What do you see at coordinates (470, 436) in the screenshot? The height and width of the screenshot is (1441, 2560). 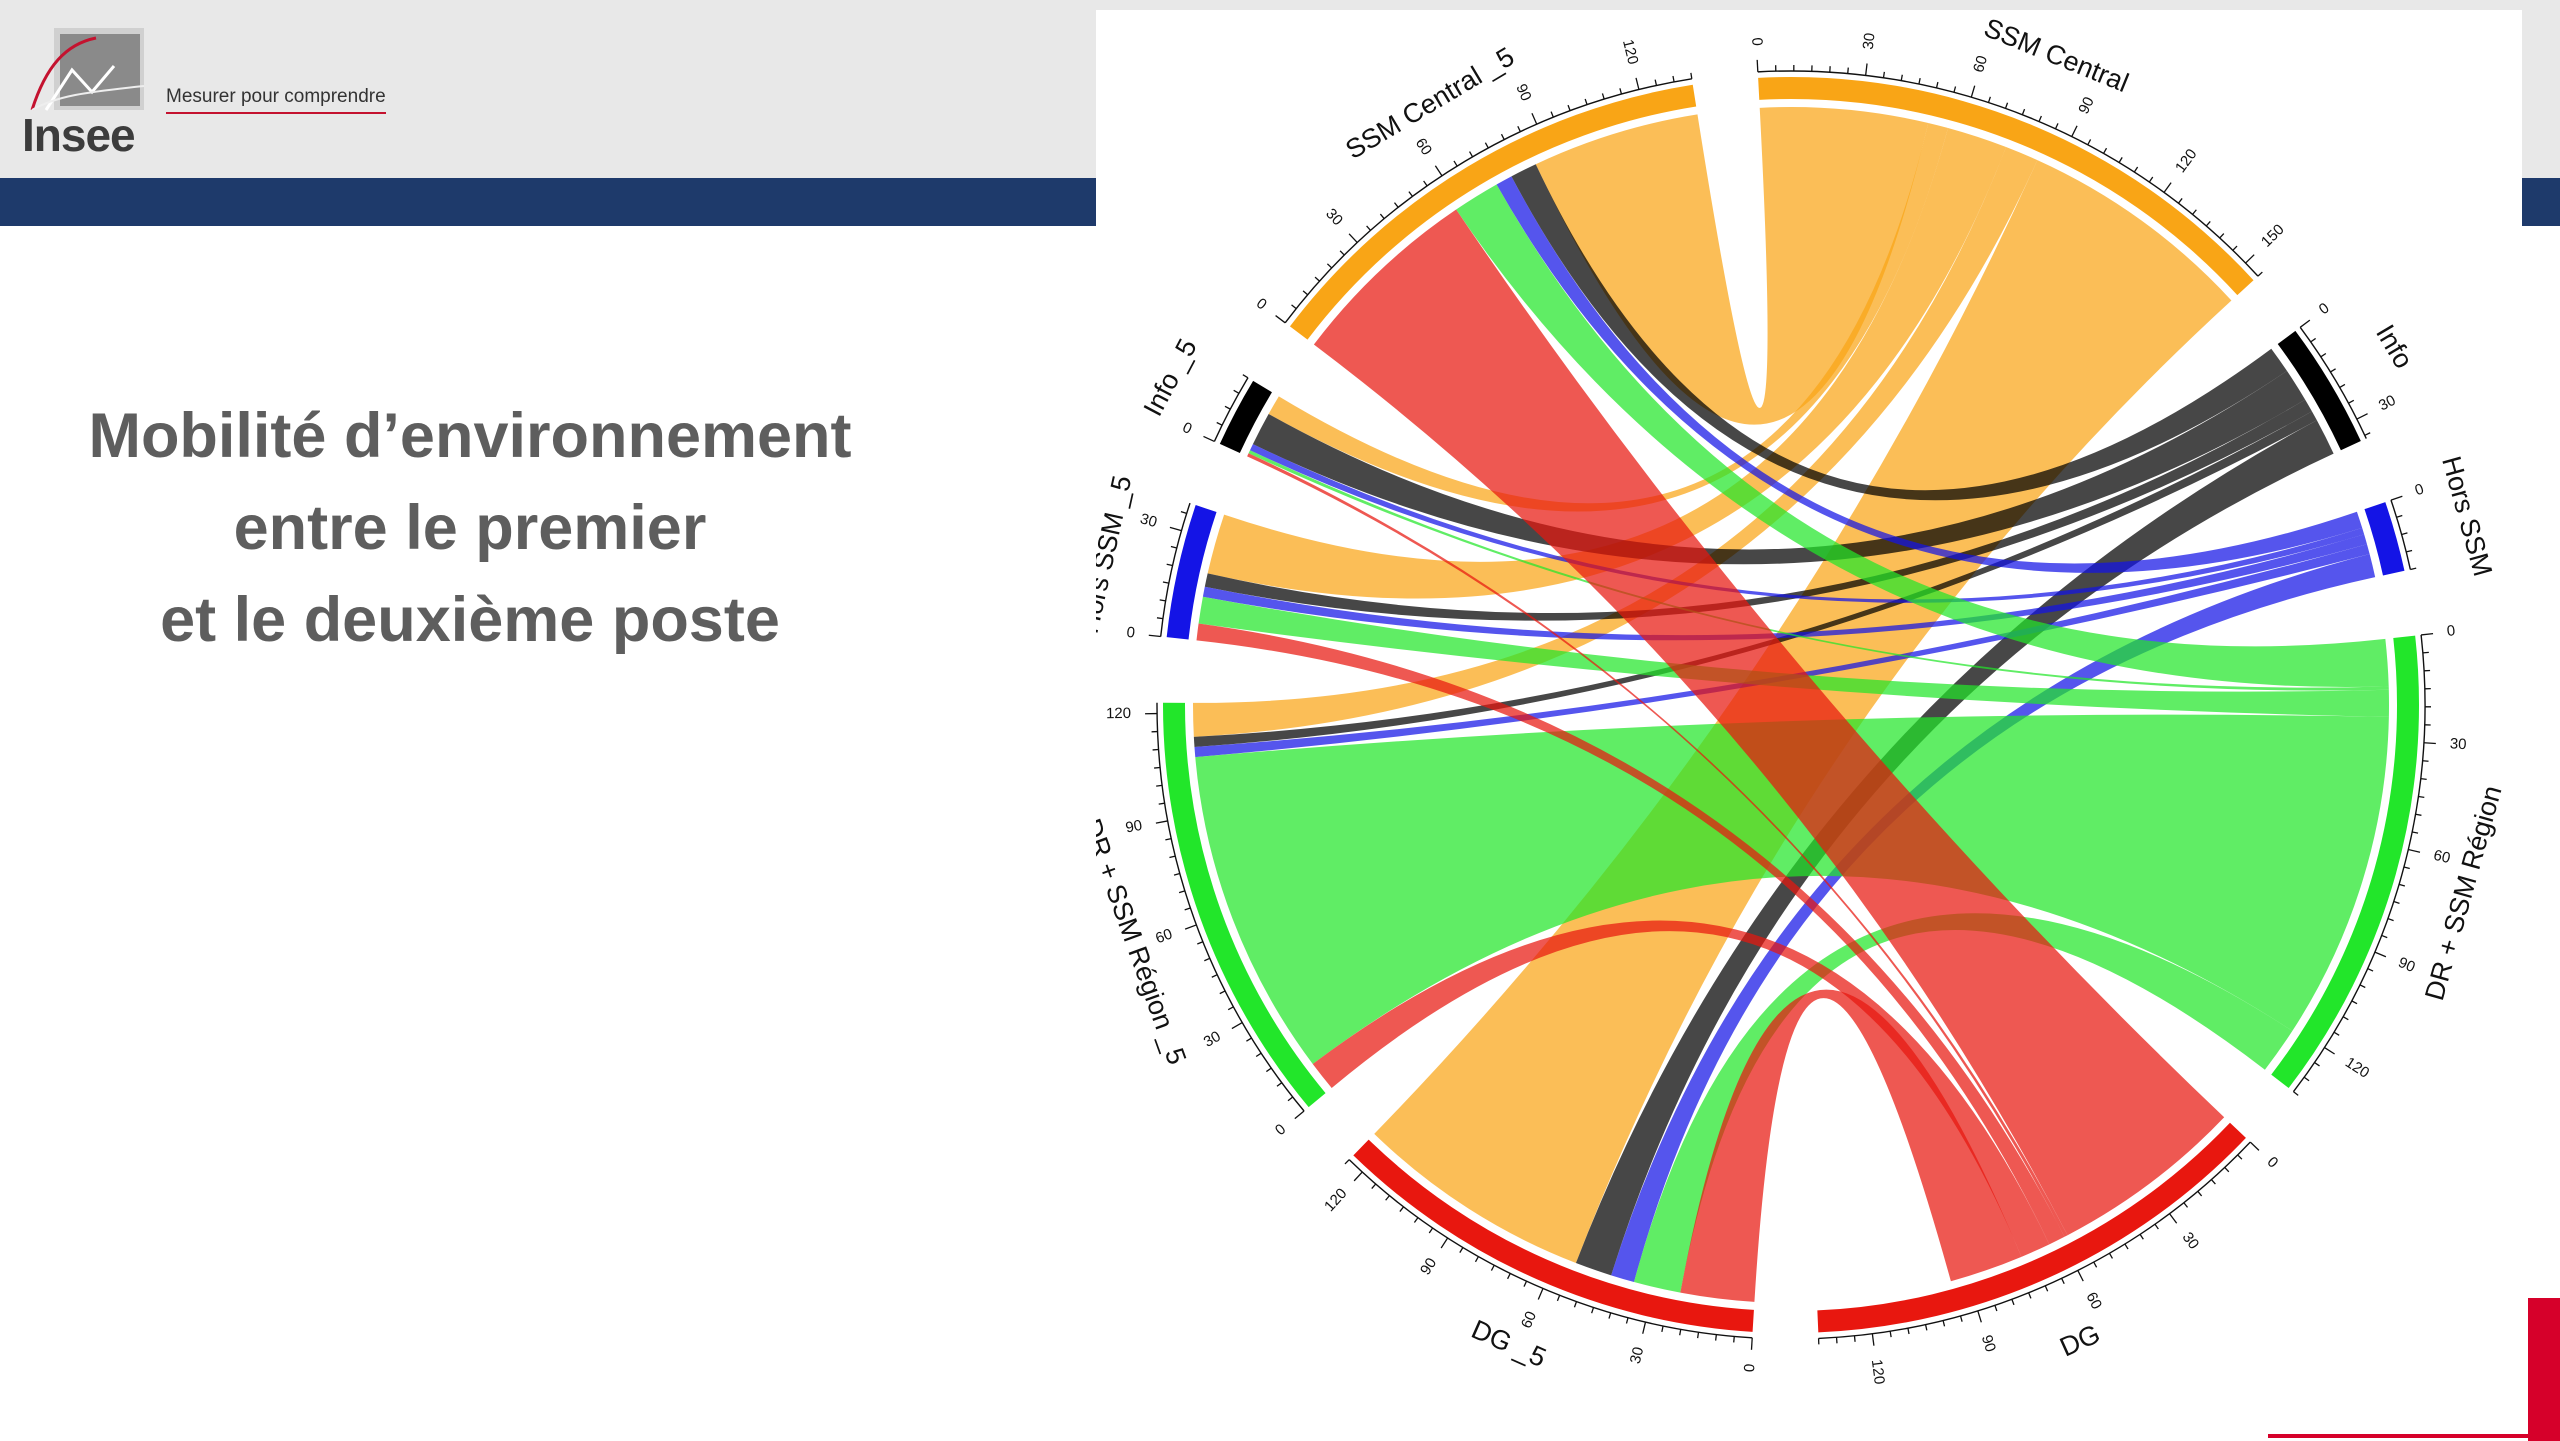 I see `title-line-1: Mobilité d’environnement` at bounding box center [470, 436].